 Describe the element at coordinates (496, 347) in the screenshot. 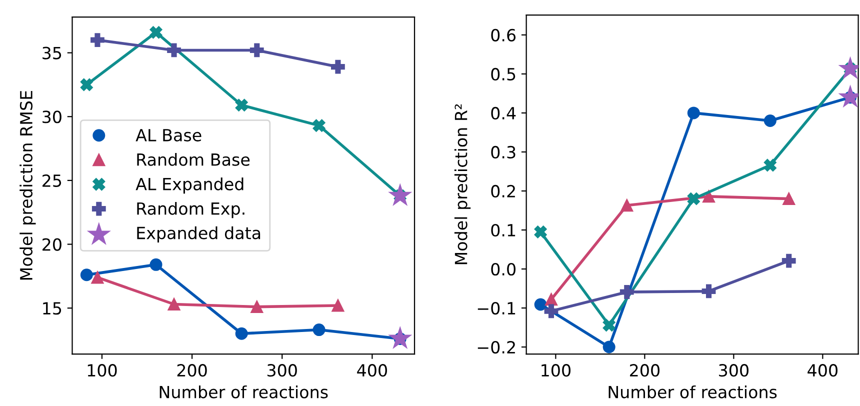

I see `y-tick-label: −0.2` at that location.